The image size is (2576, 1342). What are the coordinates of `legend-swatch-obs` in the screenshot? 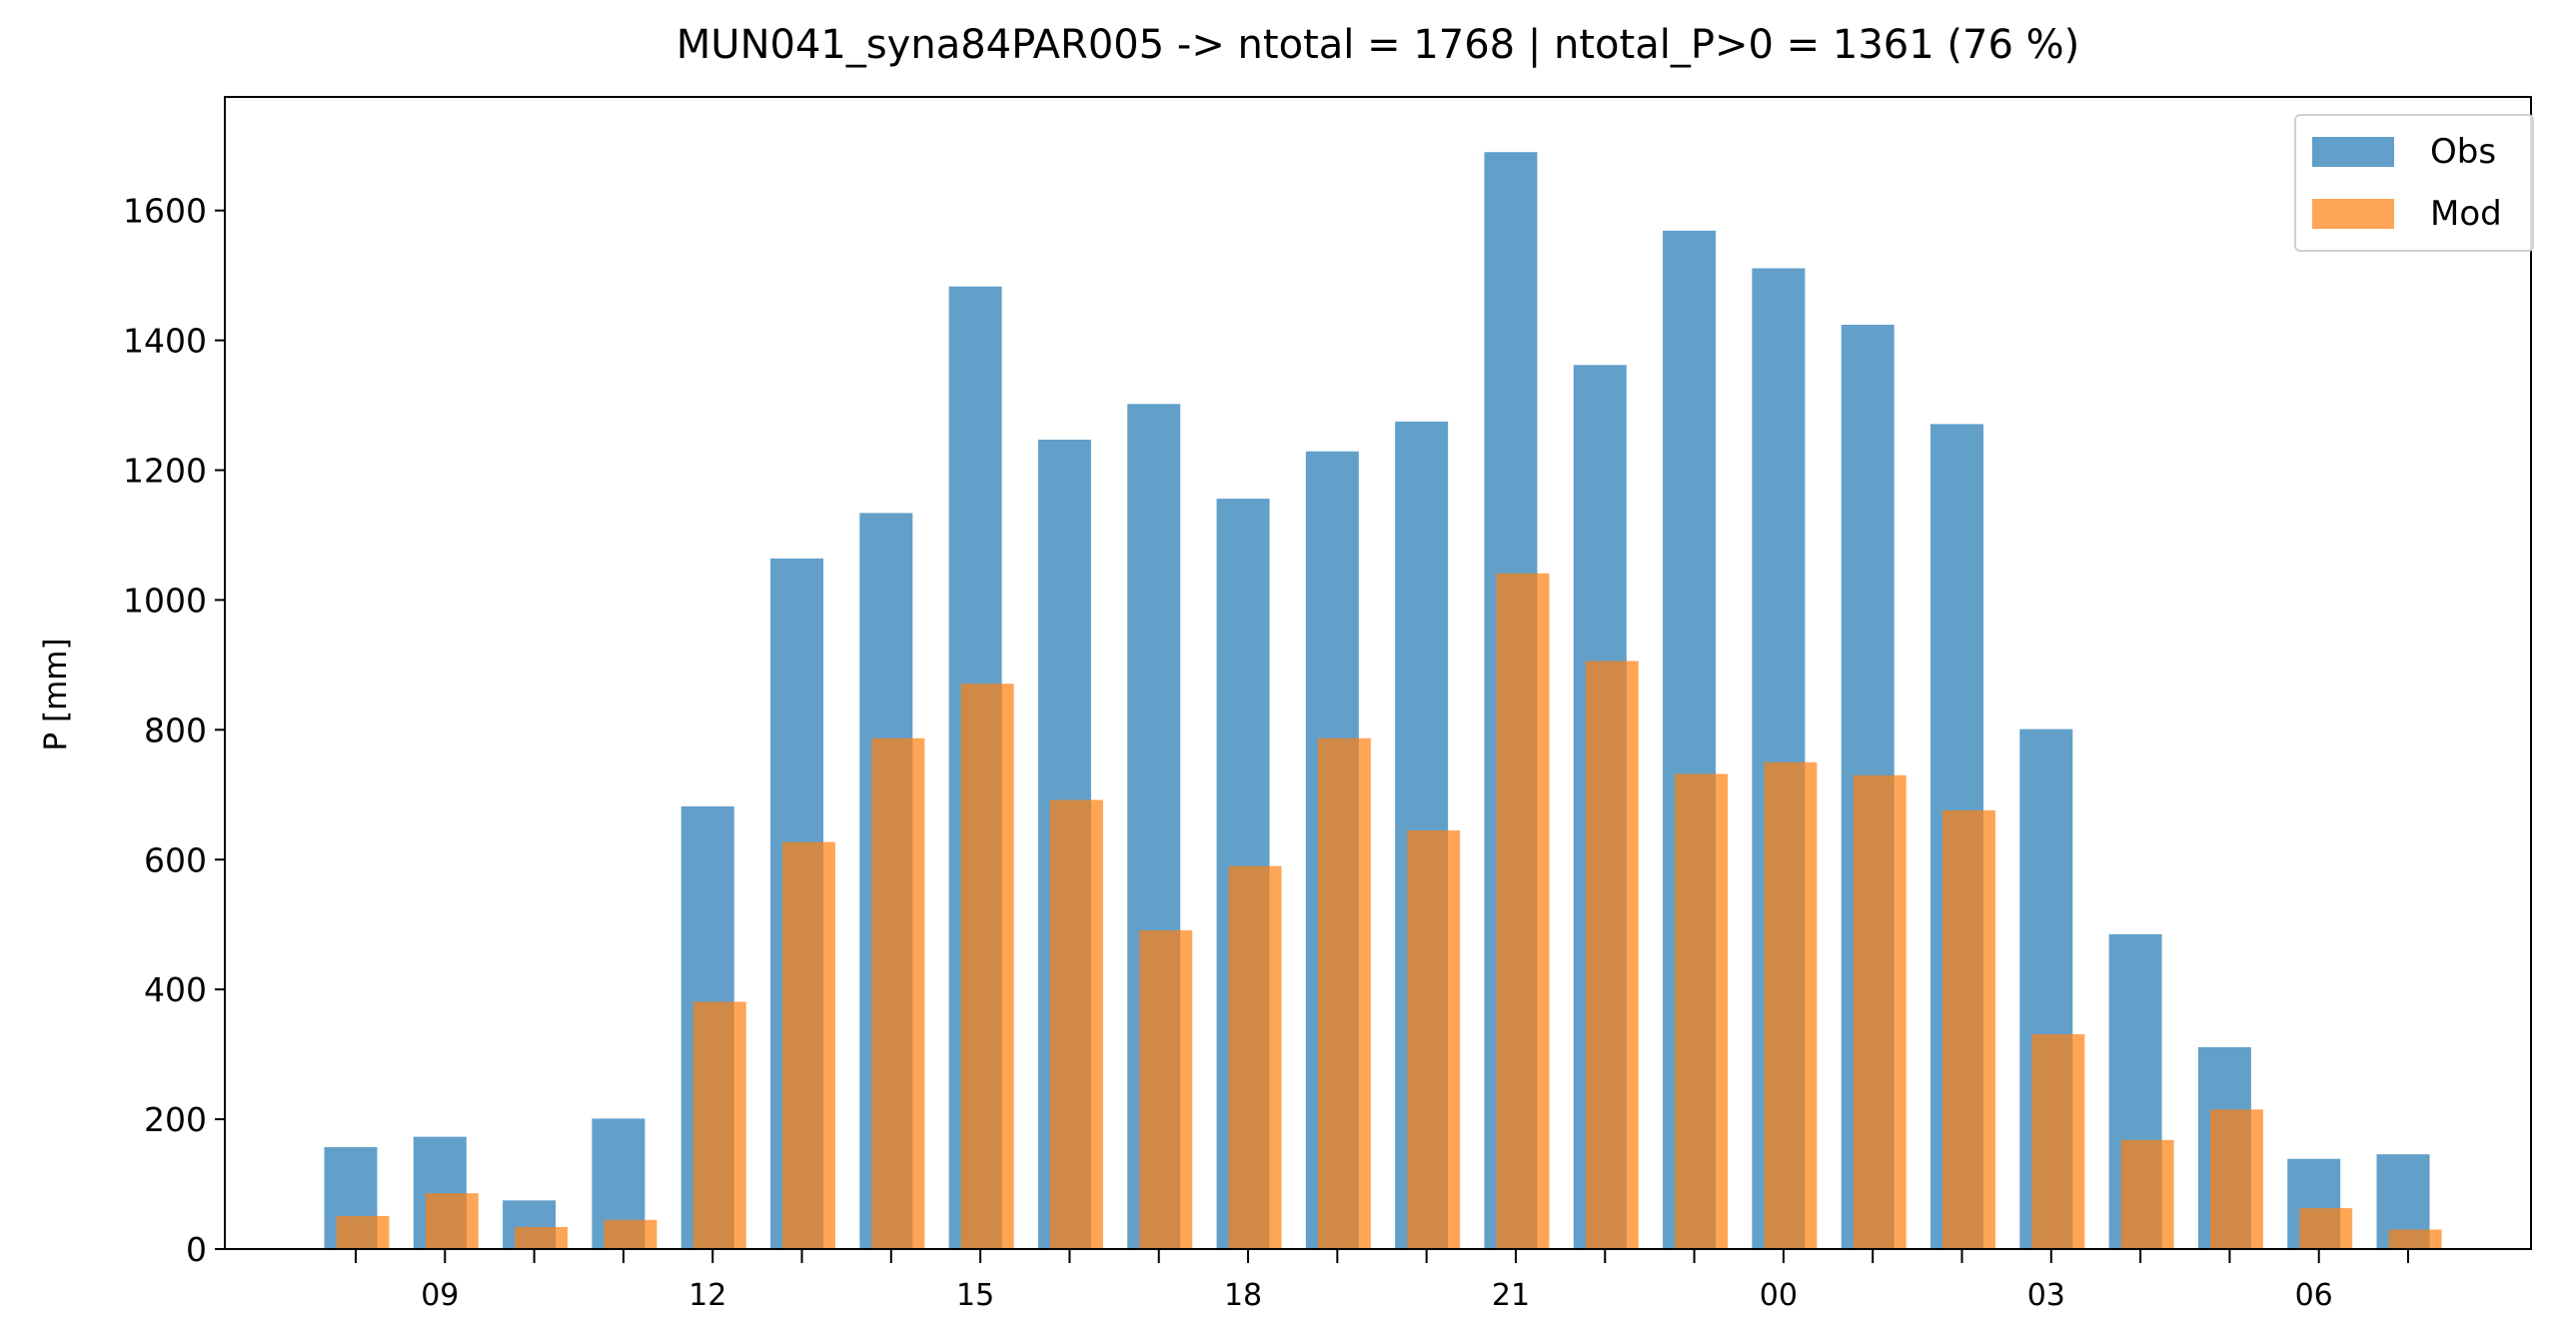 It's located at (2353, 152).